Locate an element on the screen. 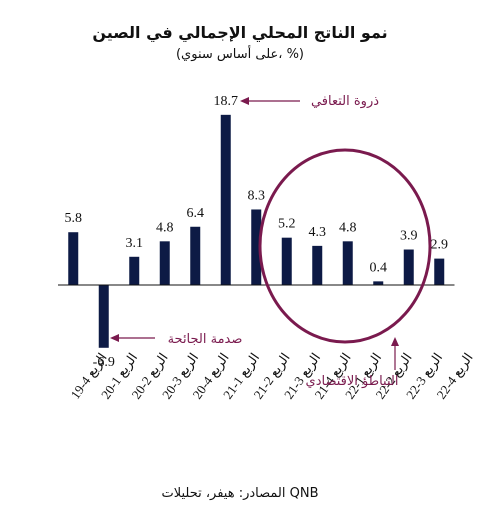 This screenshot has height=519, width=480. bar-value-label: 5.8 is located at coordinates (74, 218).